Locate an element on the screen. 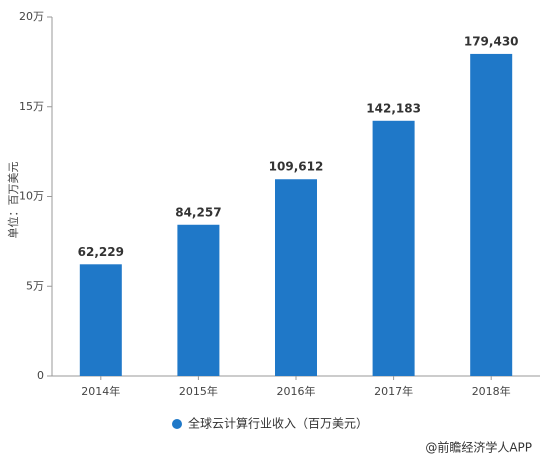 The width and height of the screenshot is (550, 462). y-tick-label: 0 is located at coordinates (40, 375).